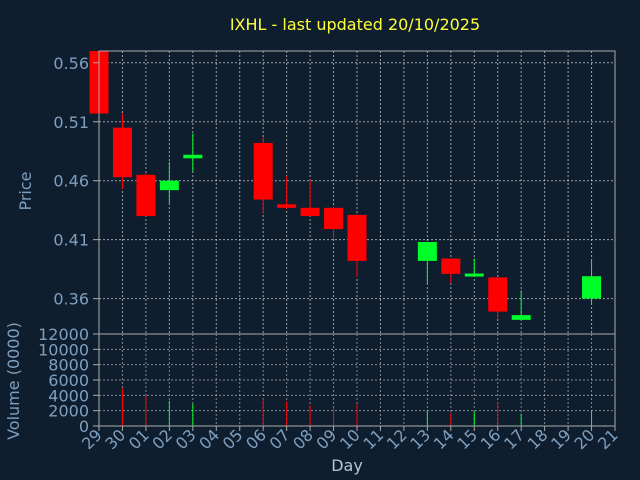  Describe the element at coordinates (68, 395) in the screenshot. I see `volume-tick-label: 4000` at that location.